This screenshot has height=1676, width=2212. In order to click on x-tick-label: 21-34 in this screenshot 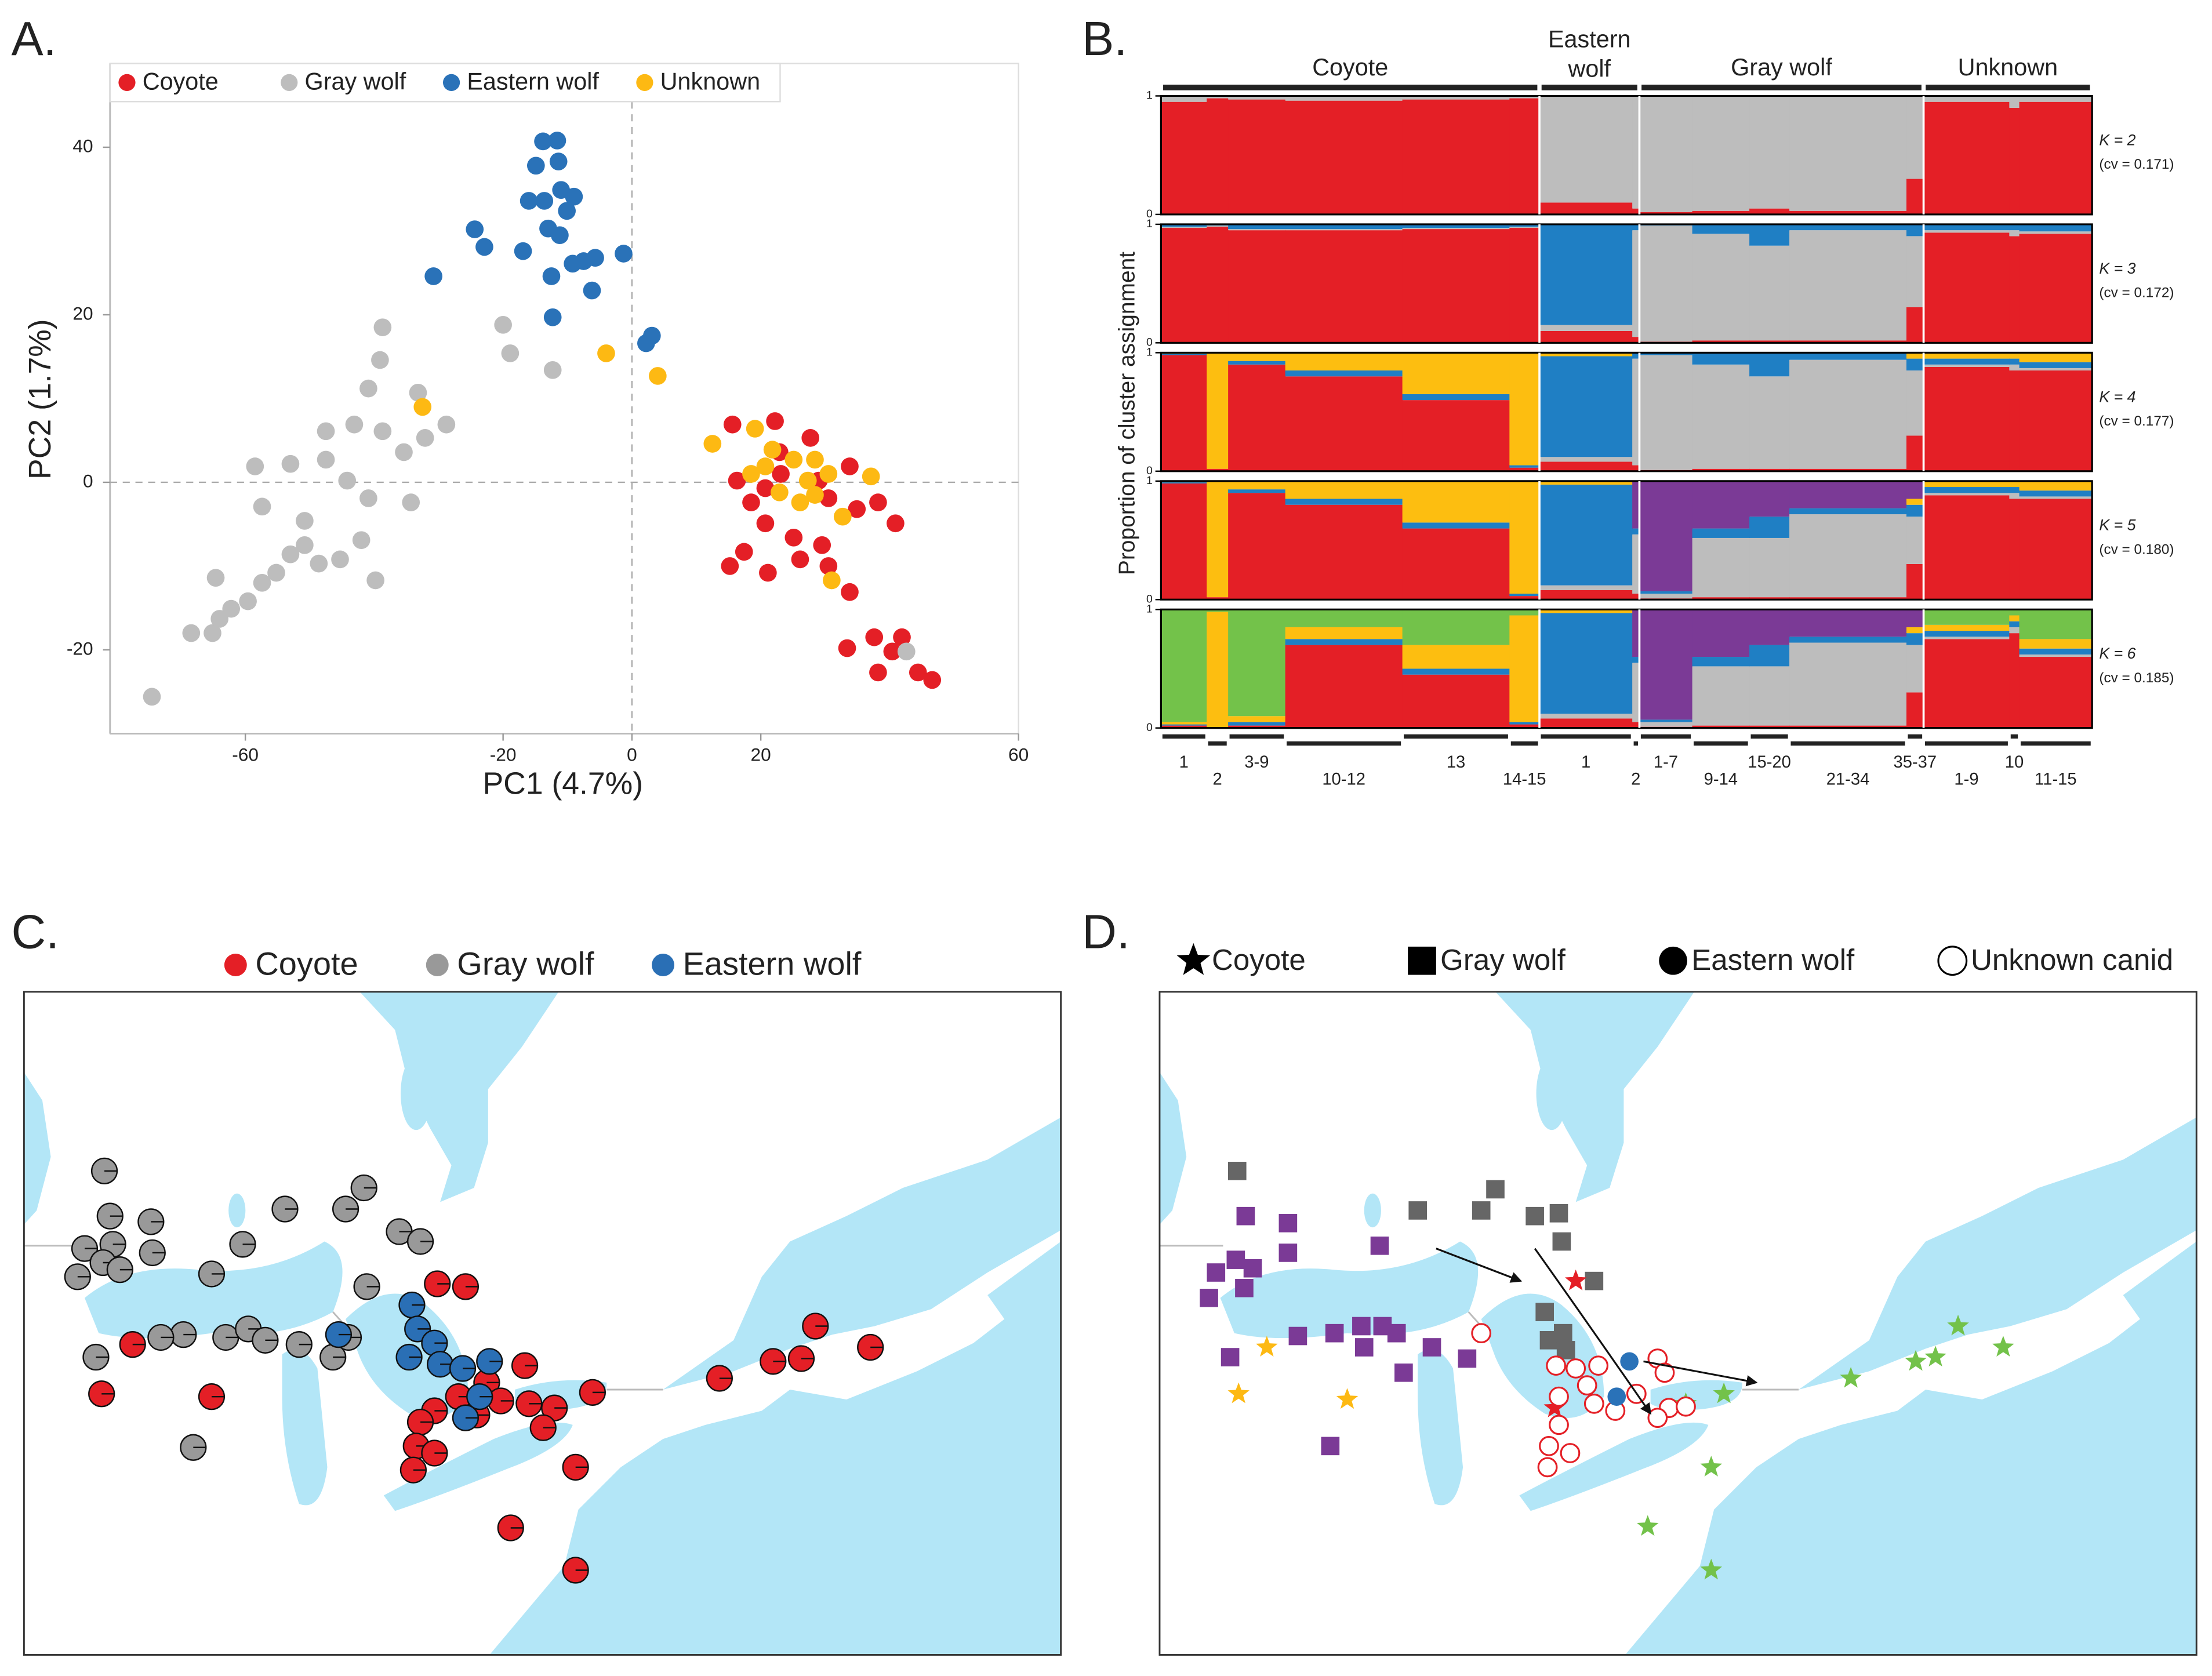, I will do `click(1848, 779)`.